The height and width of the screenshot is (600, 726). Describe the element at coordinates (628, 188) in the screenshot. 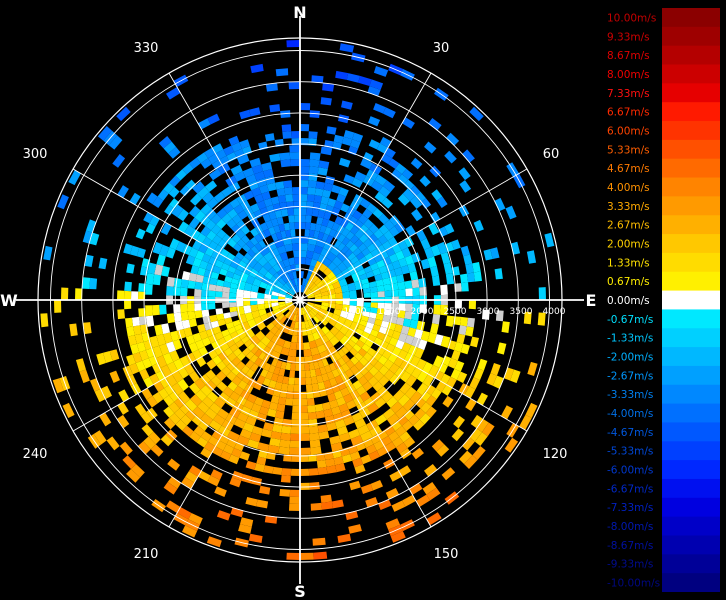

I see `colorbar-label: 4.00m/s` at that location.